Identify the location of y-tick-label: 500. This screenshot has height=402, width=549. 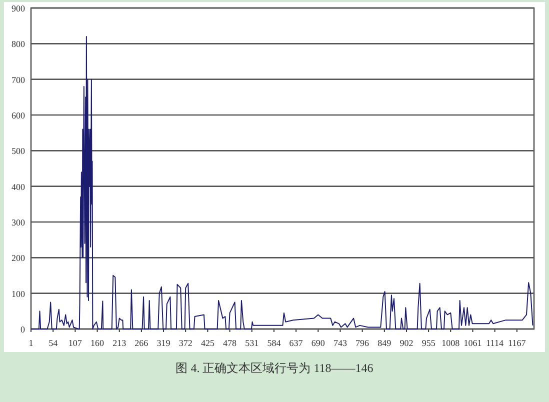
(19, 151).